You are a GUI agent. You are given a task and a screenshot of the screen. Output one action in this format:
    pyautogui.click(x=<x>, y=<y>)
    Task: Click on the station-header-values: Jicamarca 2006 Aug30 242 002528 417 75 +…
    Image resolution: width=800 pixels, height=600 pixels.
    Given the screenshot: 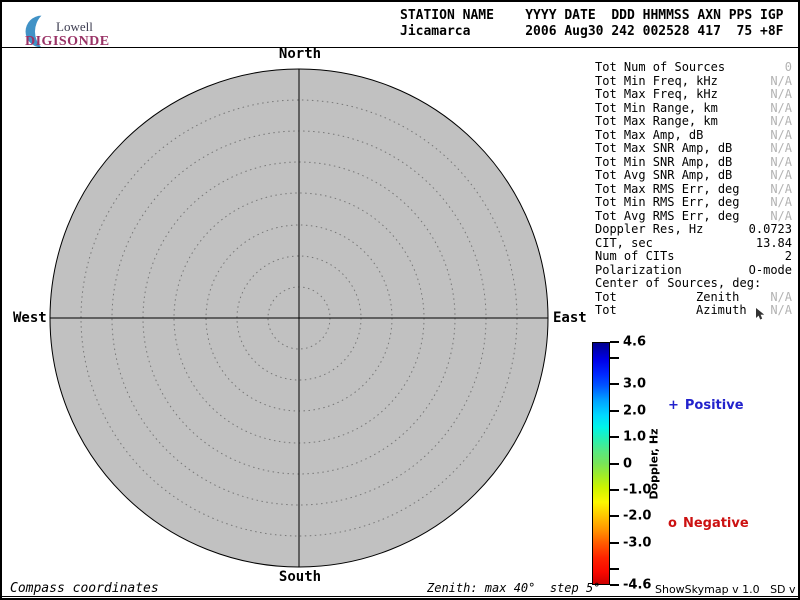 What is the action you would take?
    pyautogui.click(x=592, y=31)
    